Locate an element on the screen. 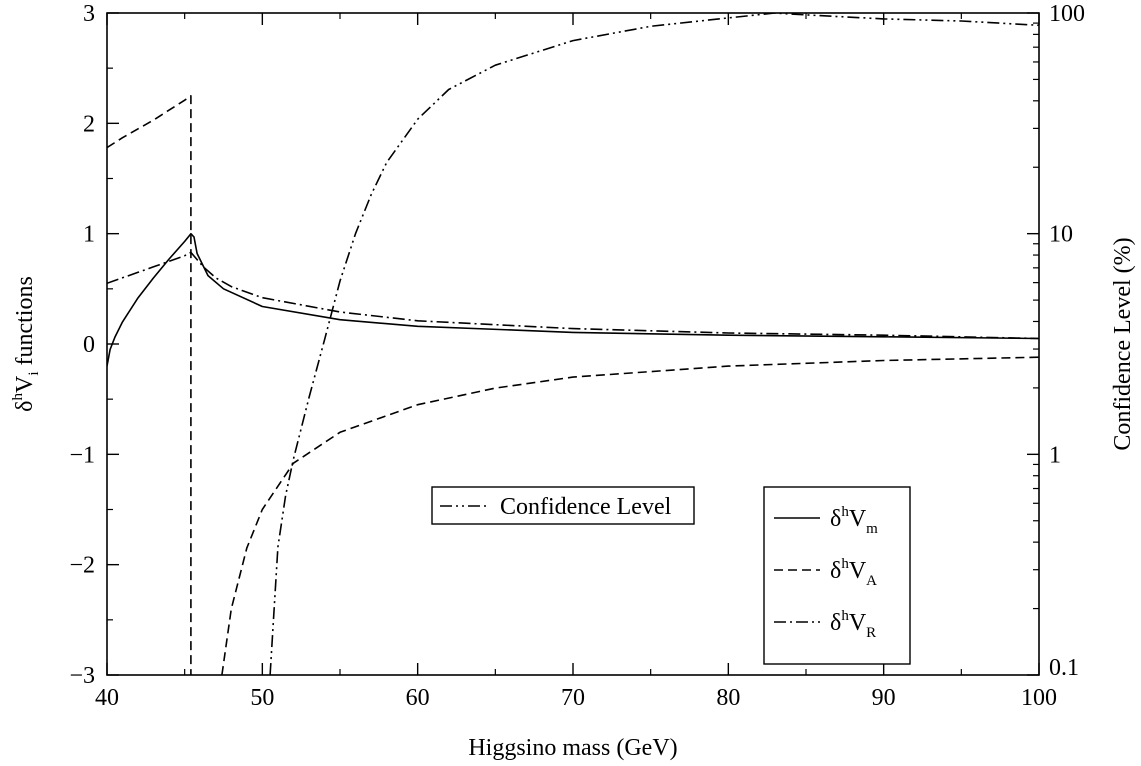 This screenshot has height=766, width=1141. y-left-title-tail: functions is located at coordinates (25, 323).